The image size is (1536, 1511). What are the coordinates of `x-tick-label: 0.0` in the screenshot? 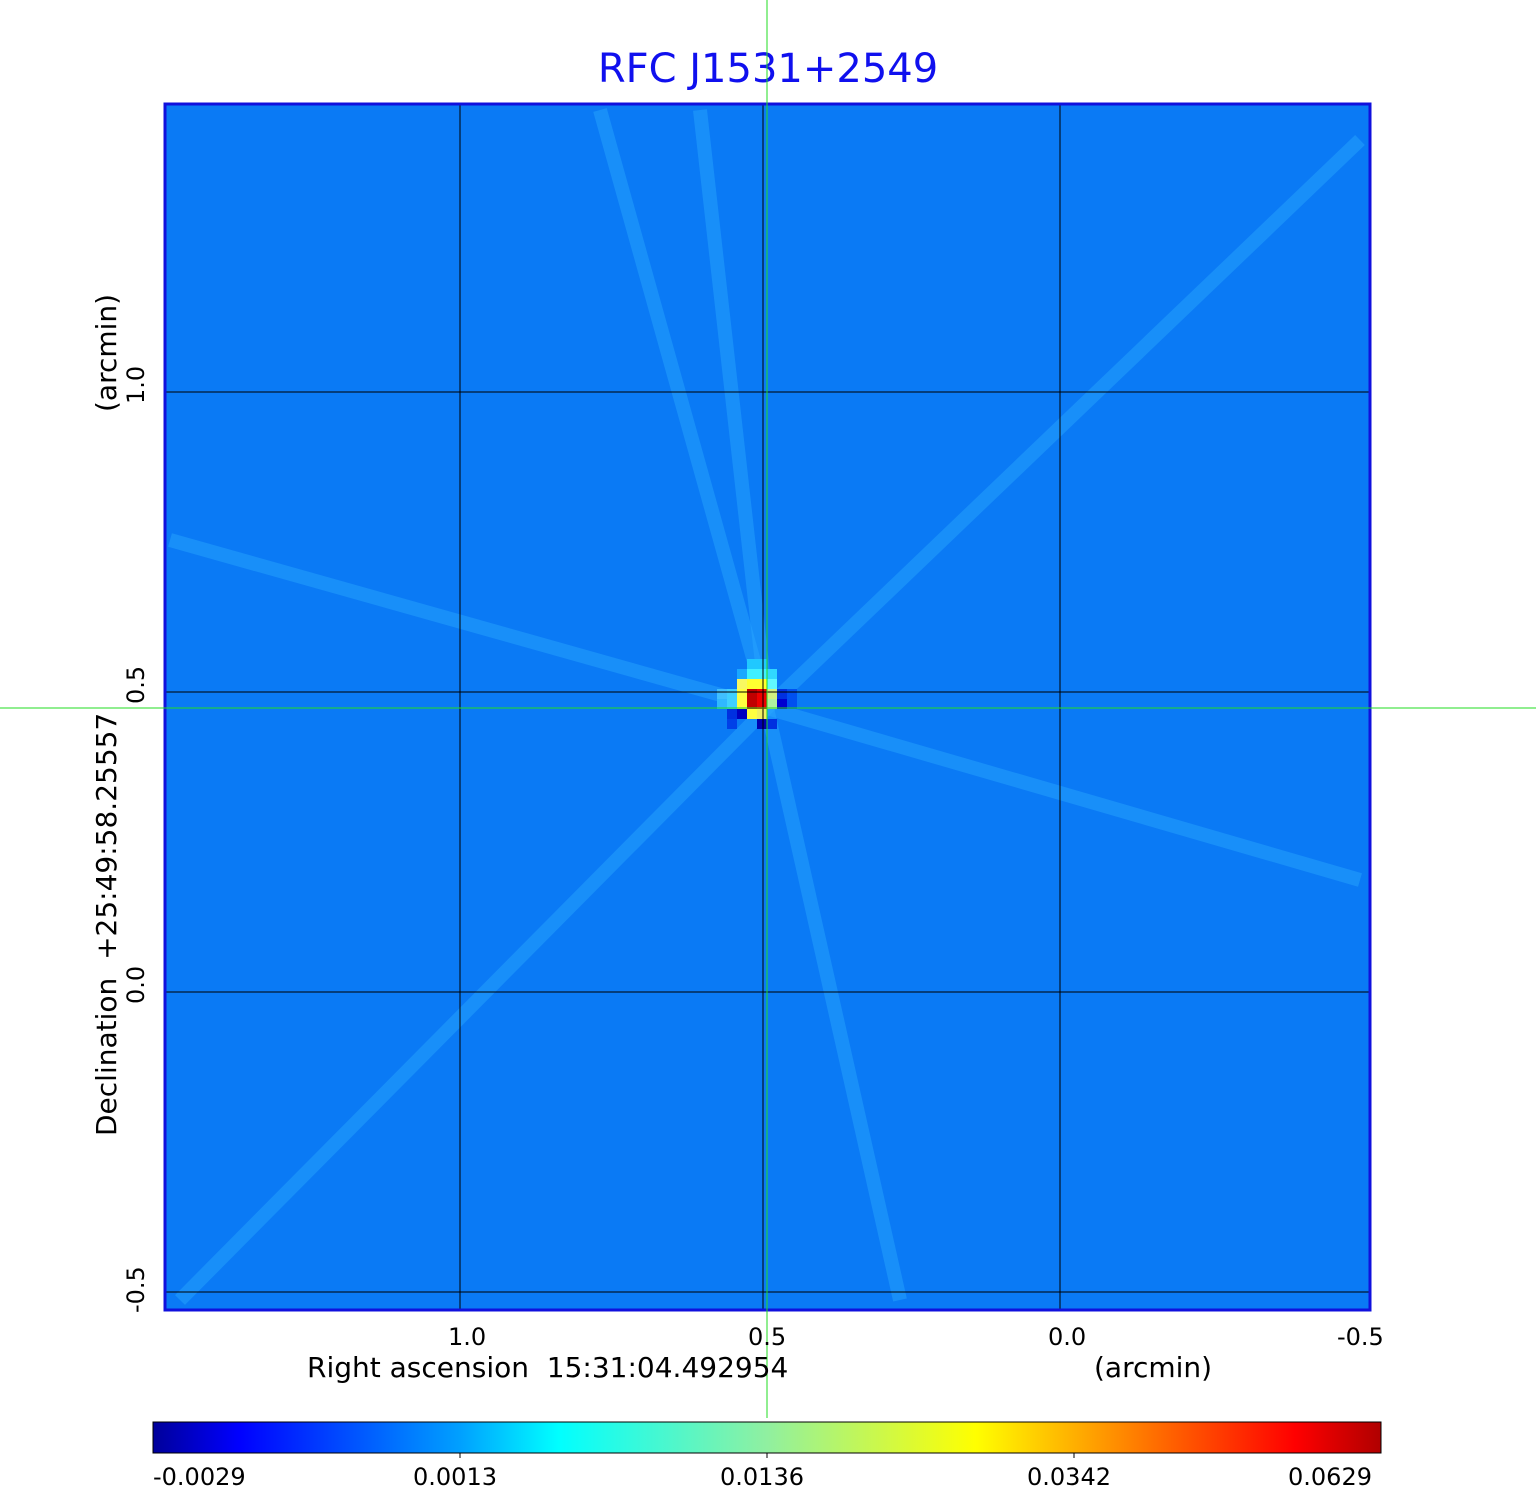 It's located at (1067, 1337).